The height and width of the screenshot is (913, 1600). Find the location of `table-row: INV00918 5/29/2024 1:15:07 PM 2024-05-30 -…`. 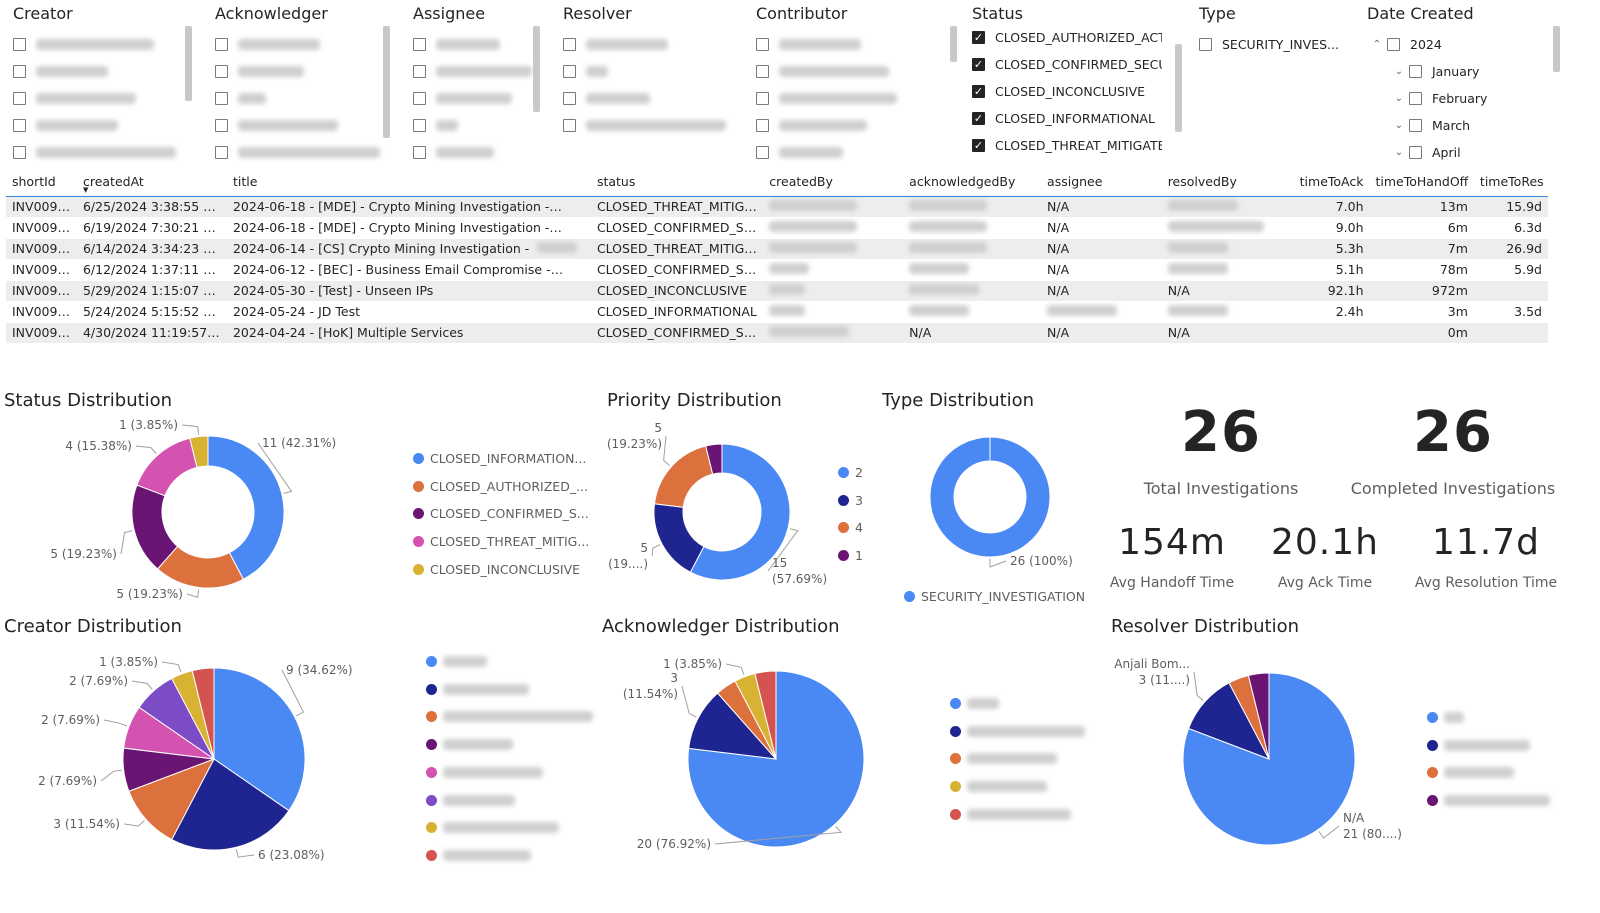

table-row: INV00918 5/29/2024 1:15:07 PM 2024-05-30 -… is located at coordinates (777, 291).